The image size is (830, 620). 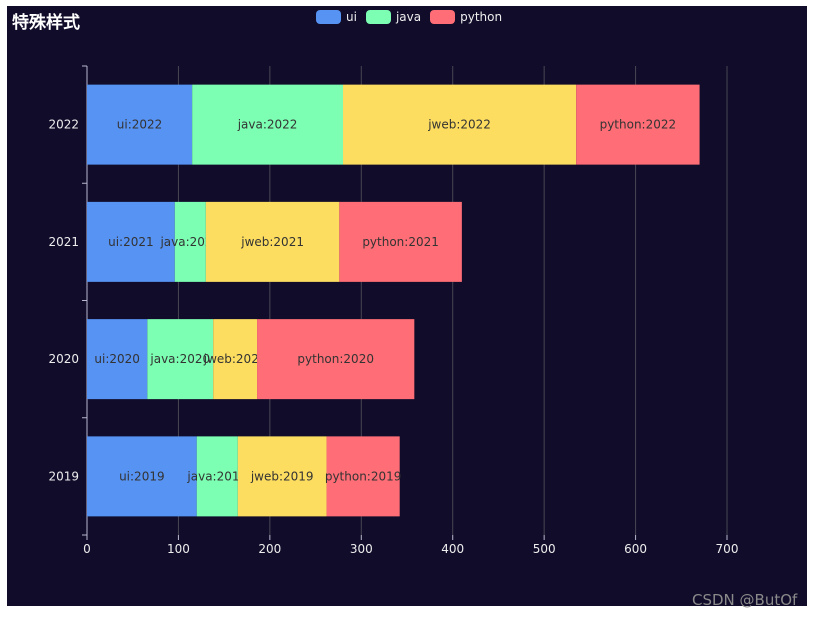 I want to click on bar-data-label: java:2022, so click(x=267, y=125).